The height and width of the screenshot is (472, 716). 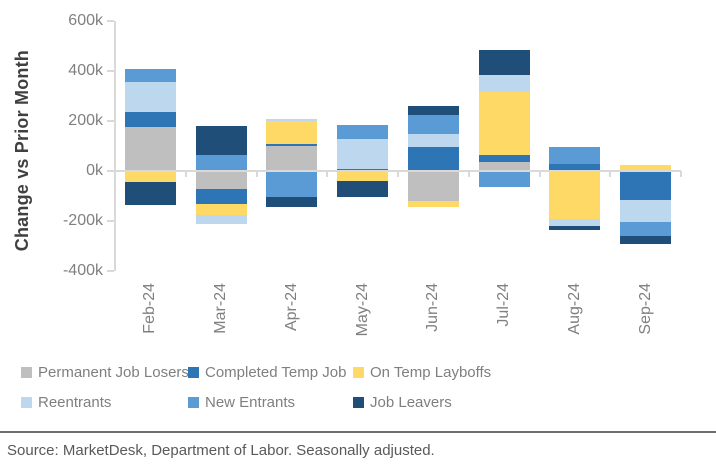 I want to click on y-axis-tick-label: -200k, so click(x=82, y=220).